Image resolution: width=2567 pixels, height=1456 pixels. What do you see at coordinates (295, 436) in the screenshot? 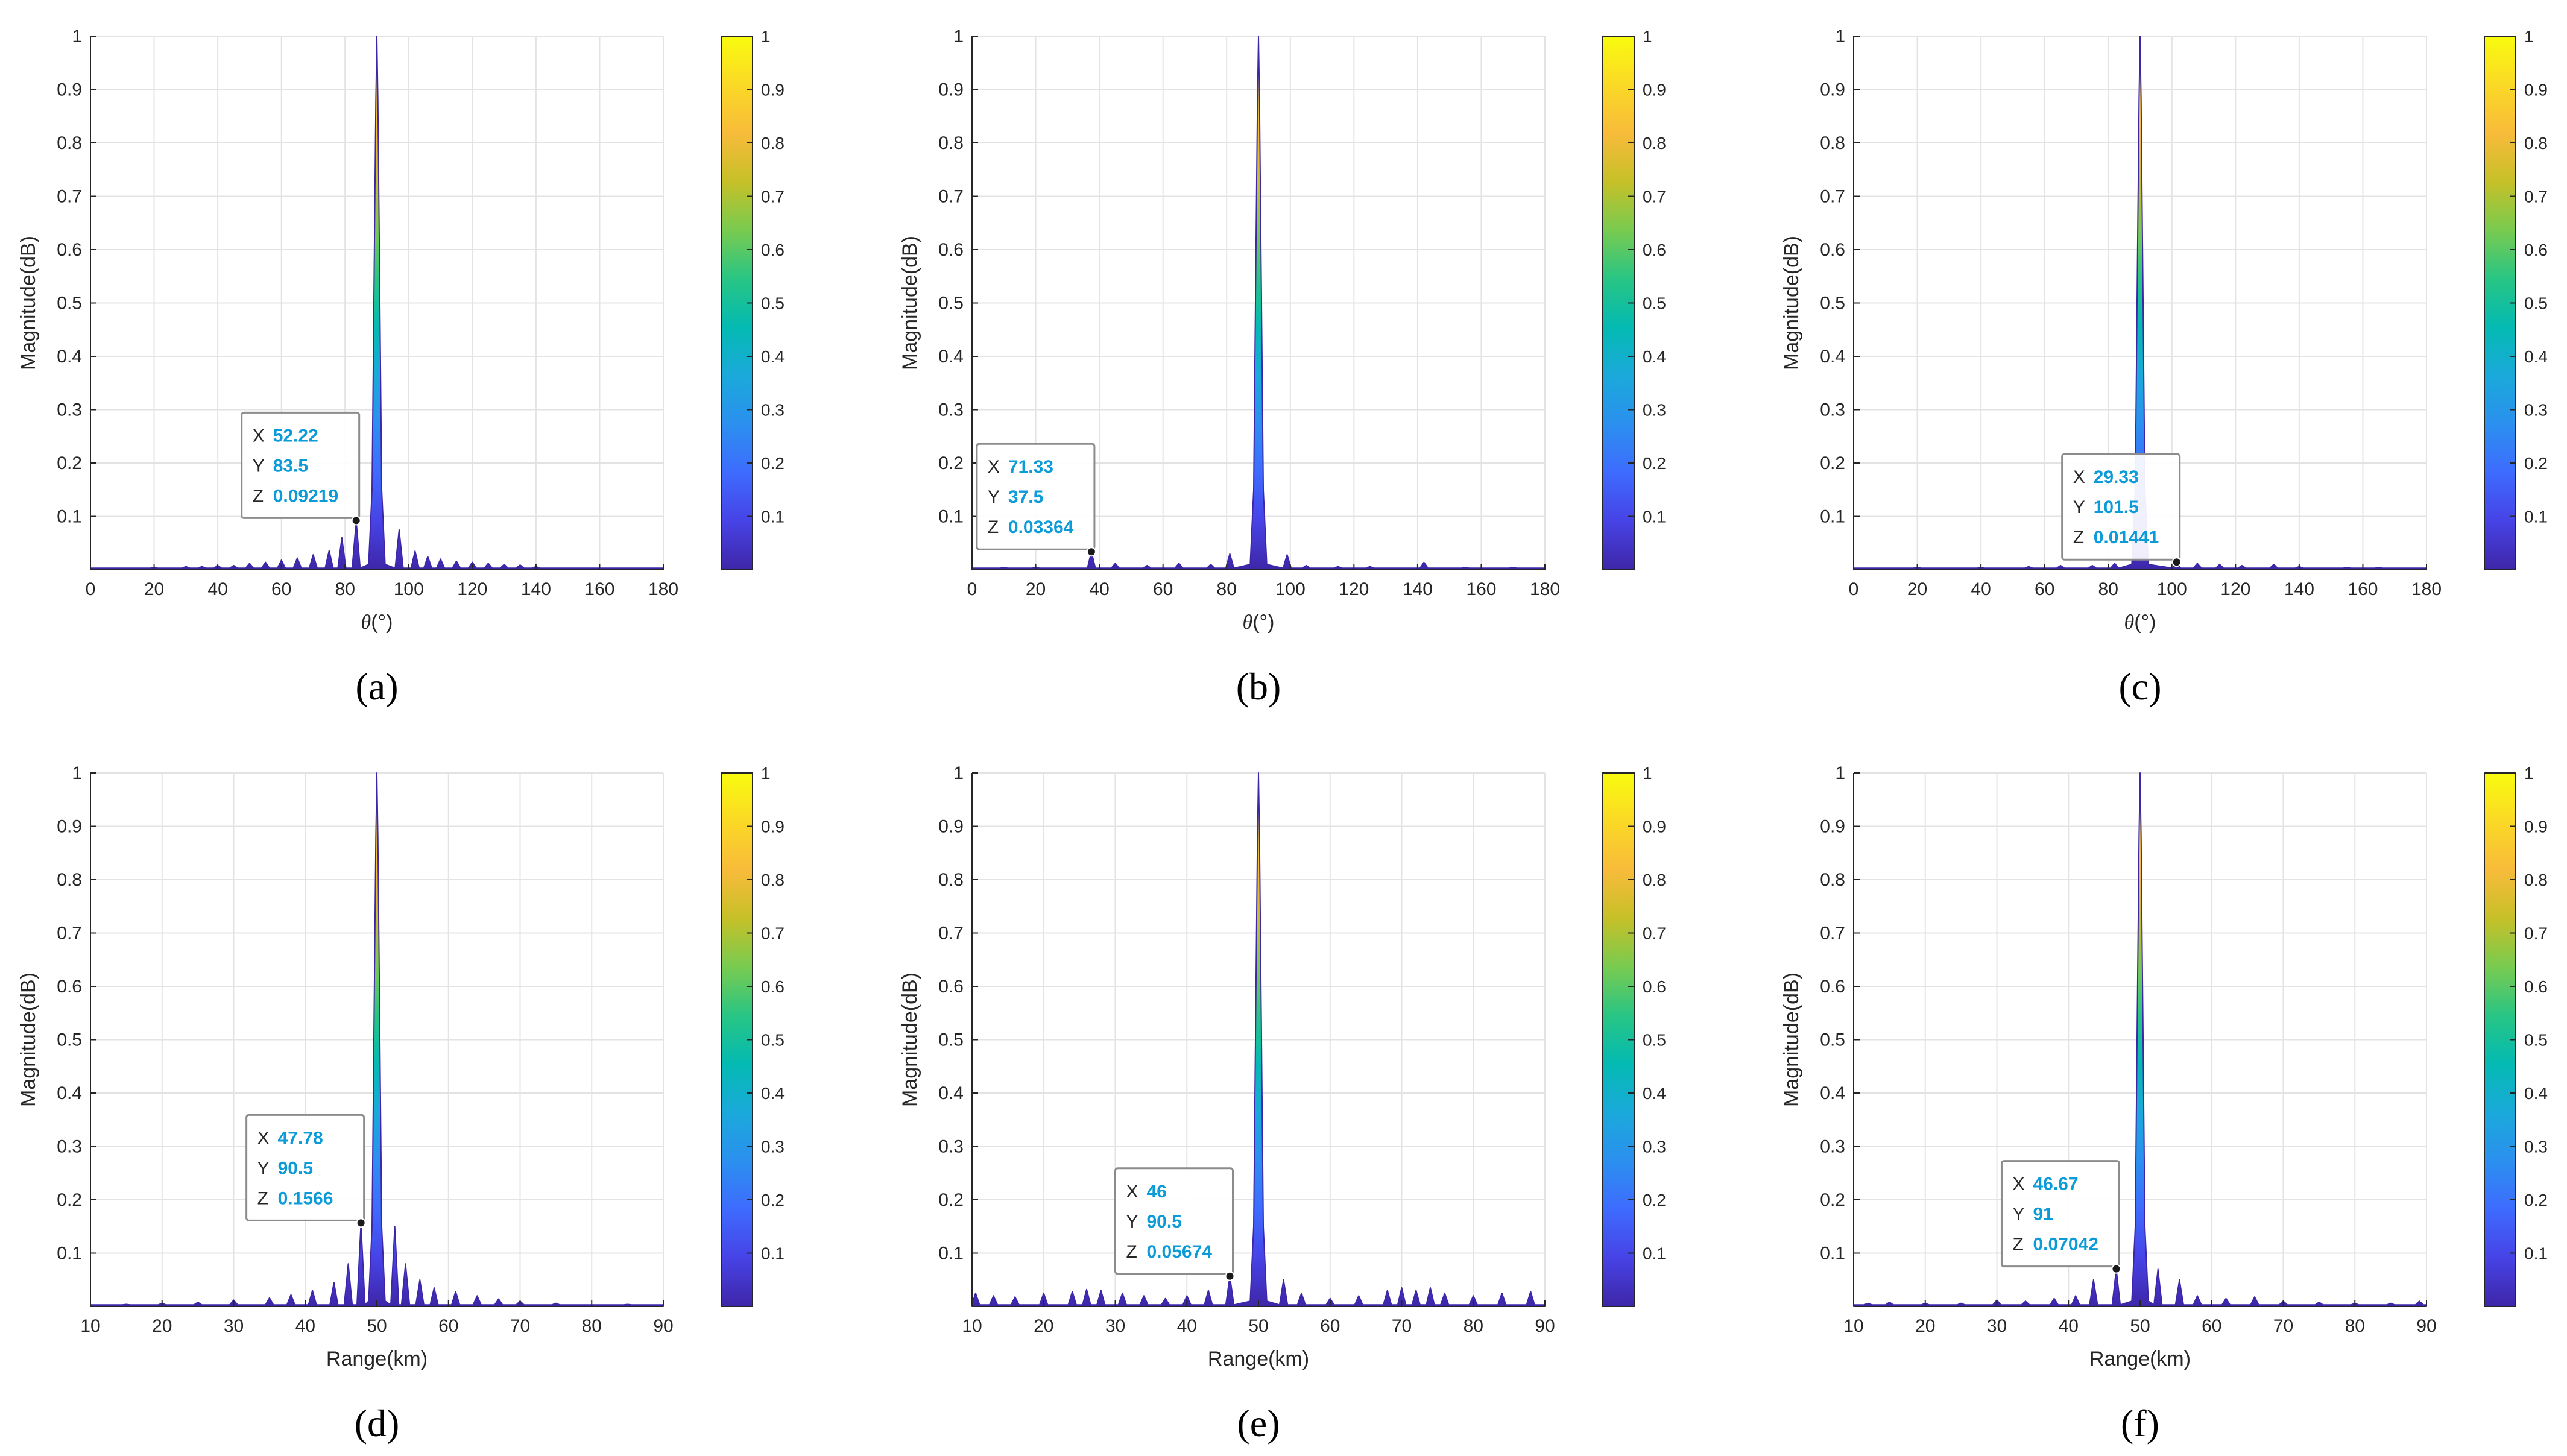
I see `data-tip-value: 52.22` at bounding box center [295, 436].